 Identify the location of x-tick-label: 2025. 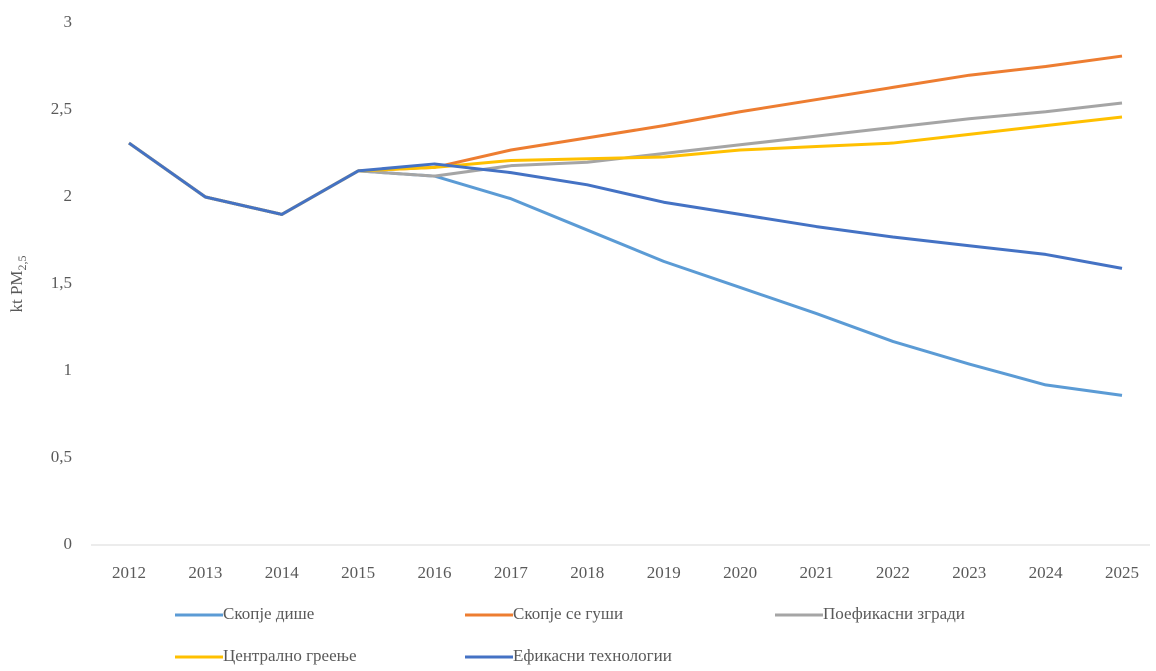
(1122, 572).